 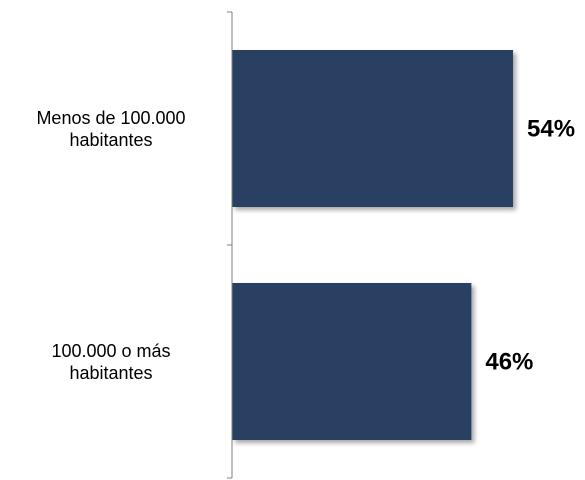 I want to click on value-label: 46%, so click(x=509, y=362).